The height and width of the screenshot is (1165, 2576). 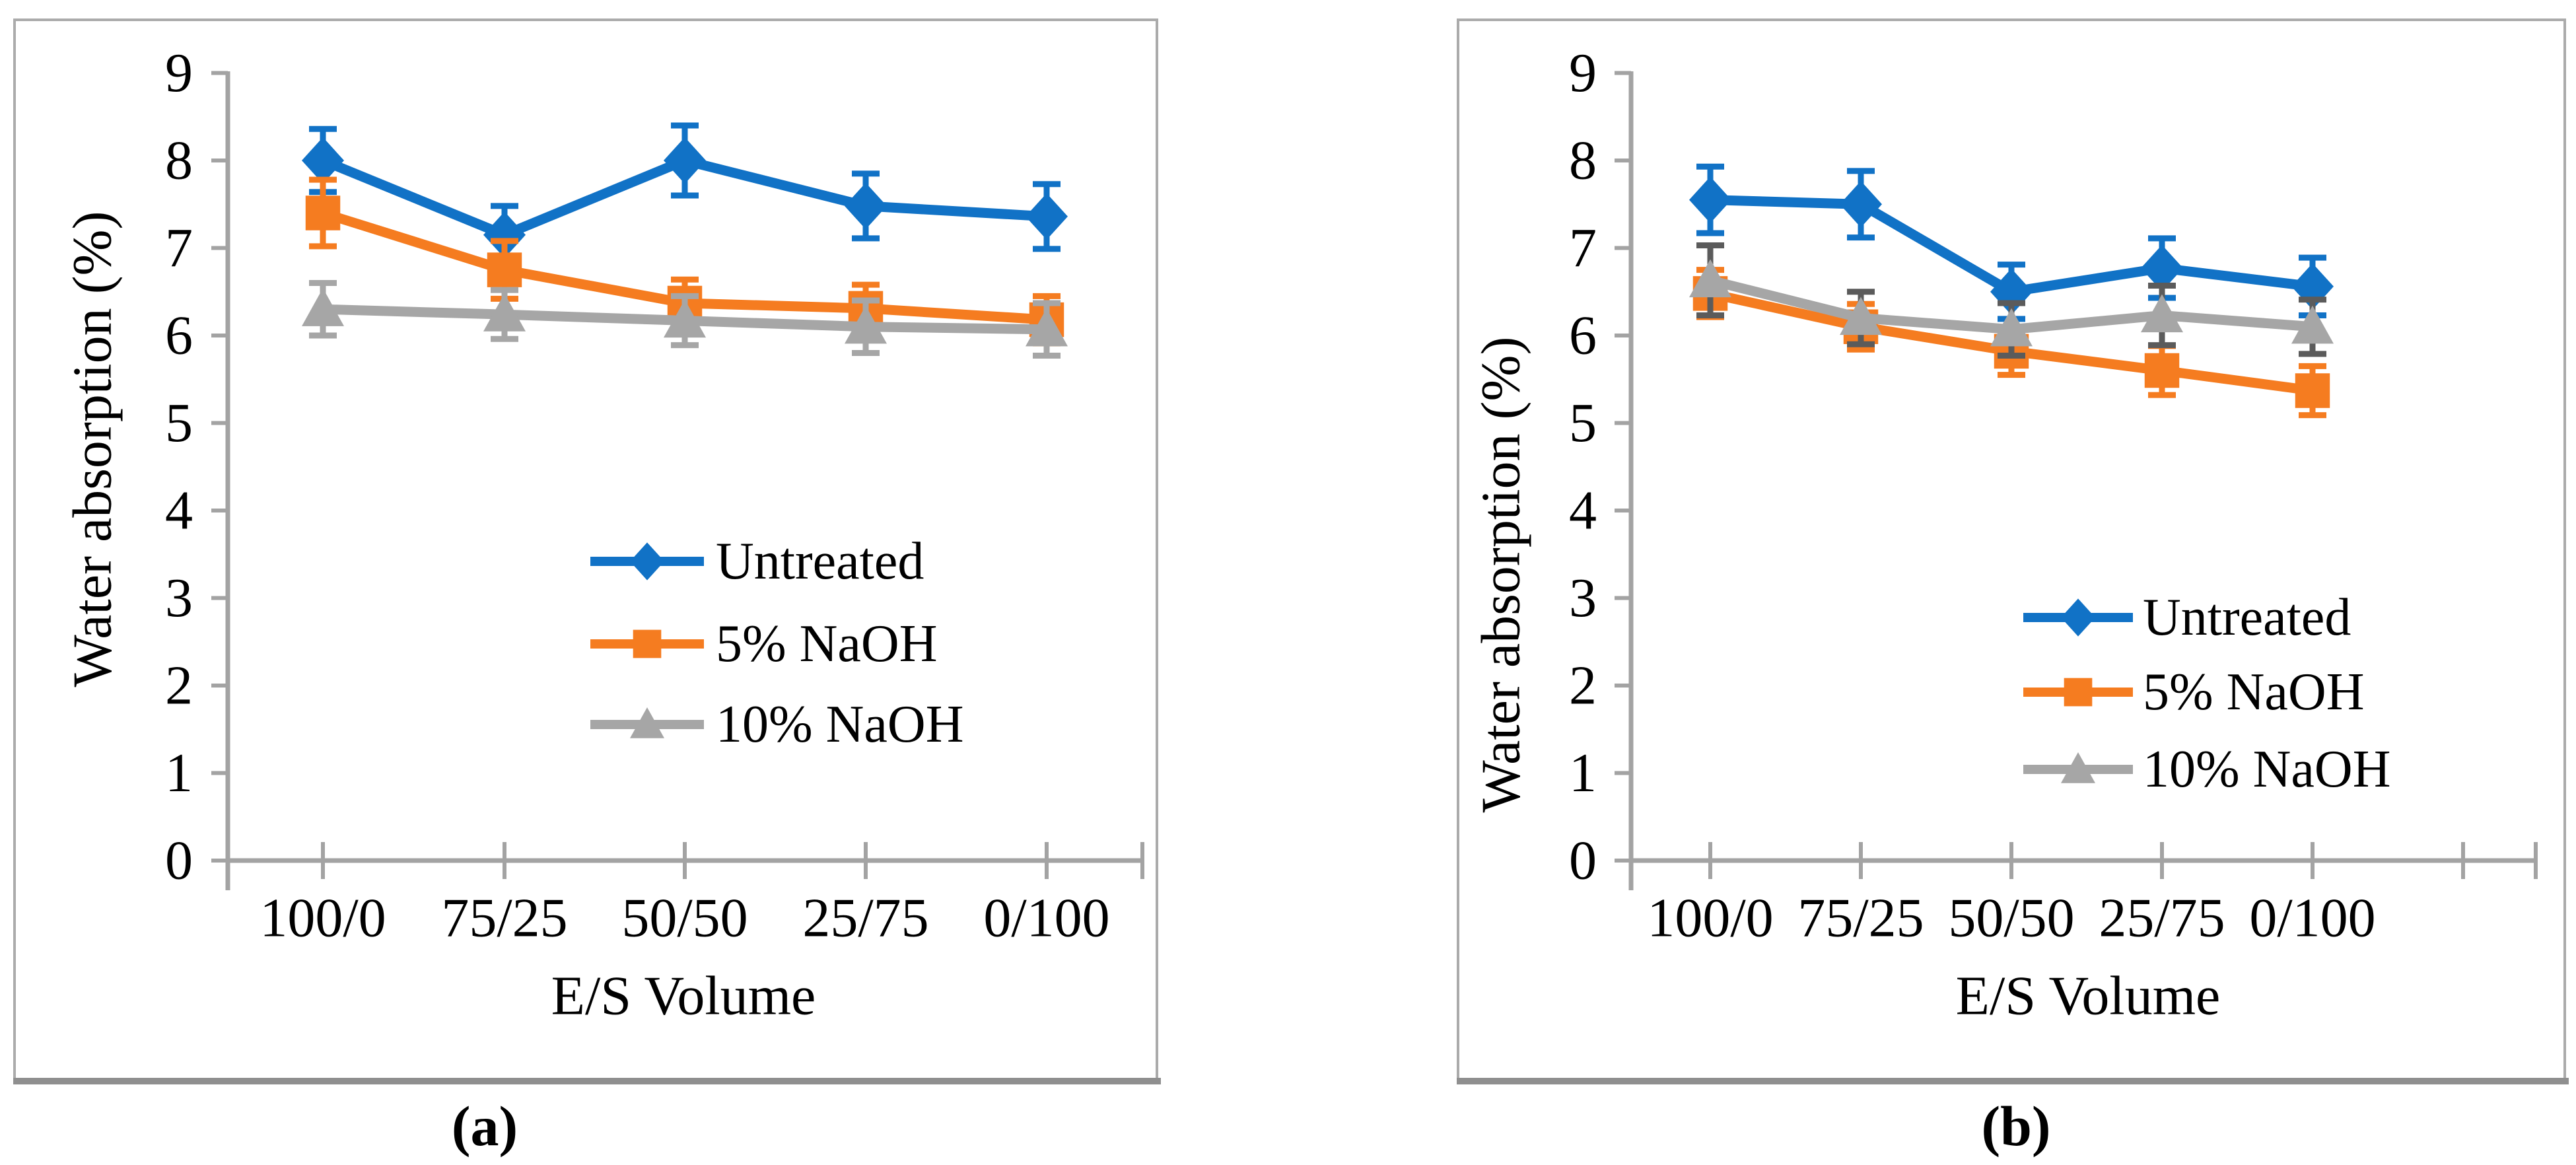 What do you see at coordinates (1583, 336) in the screenshot?
I see `panel-b-y-tick-label: 6` at bounding box center [1583, 336].